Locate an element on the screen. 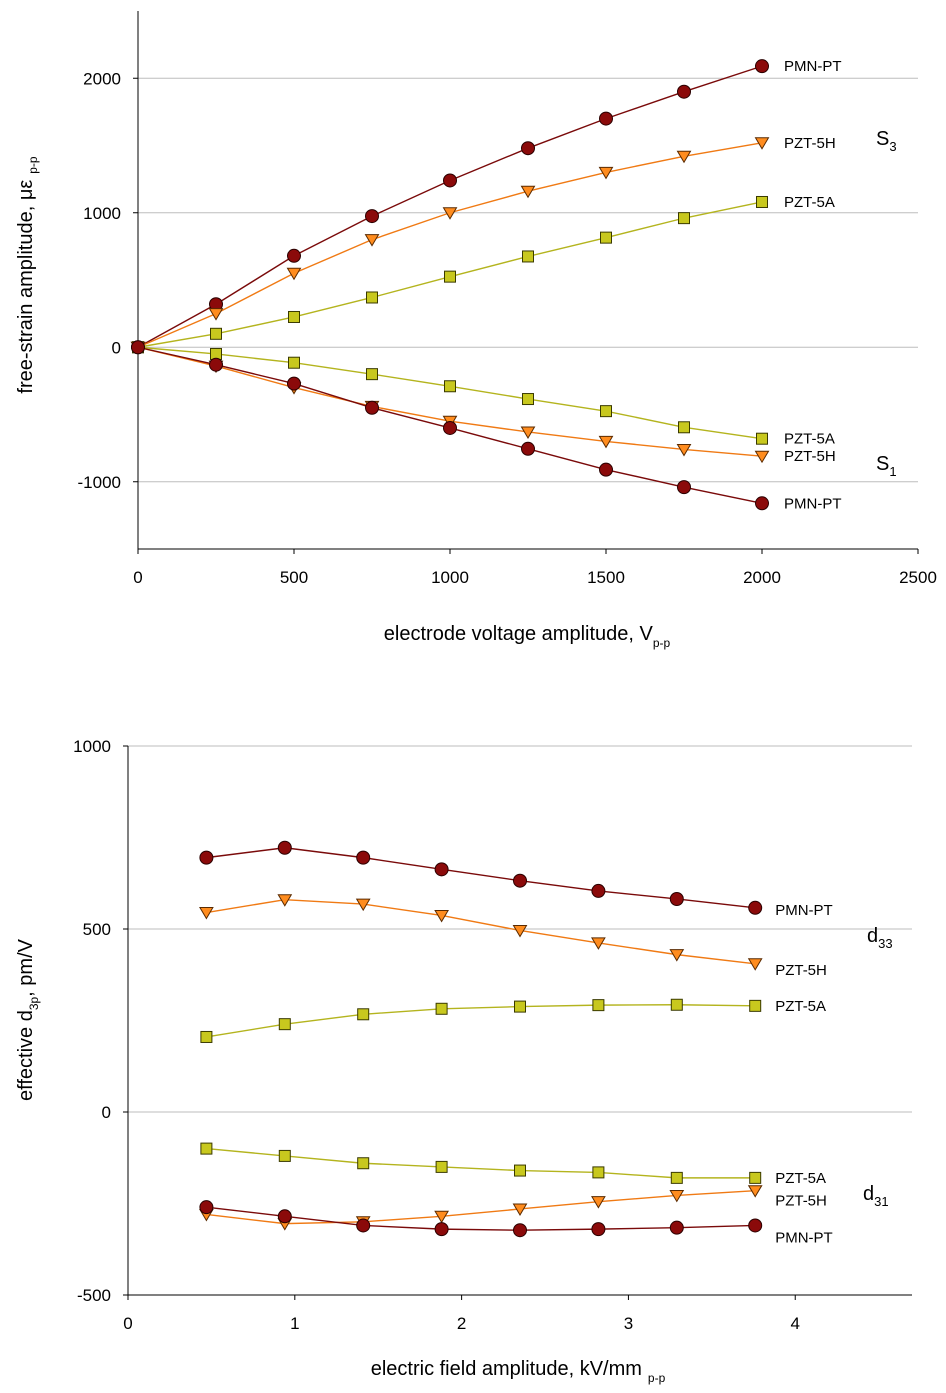 The height and width of the screenshot is (1393, 946). y-axis-label: effective d3p, pm/V is located at coordinates (28, 1019).